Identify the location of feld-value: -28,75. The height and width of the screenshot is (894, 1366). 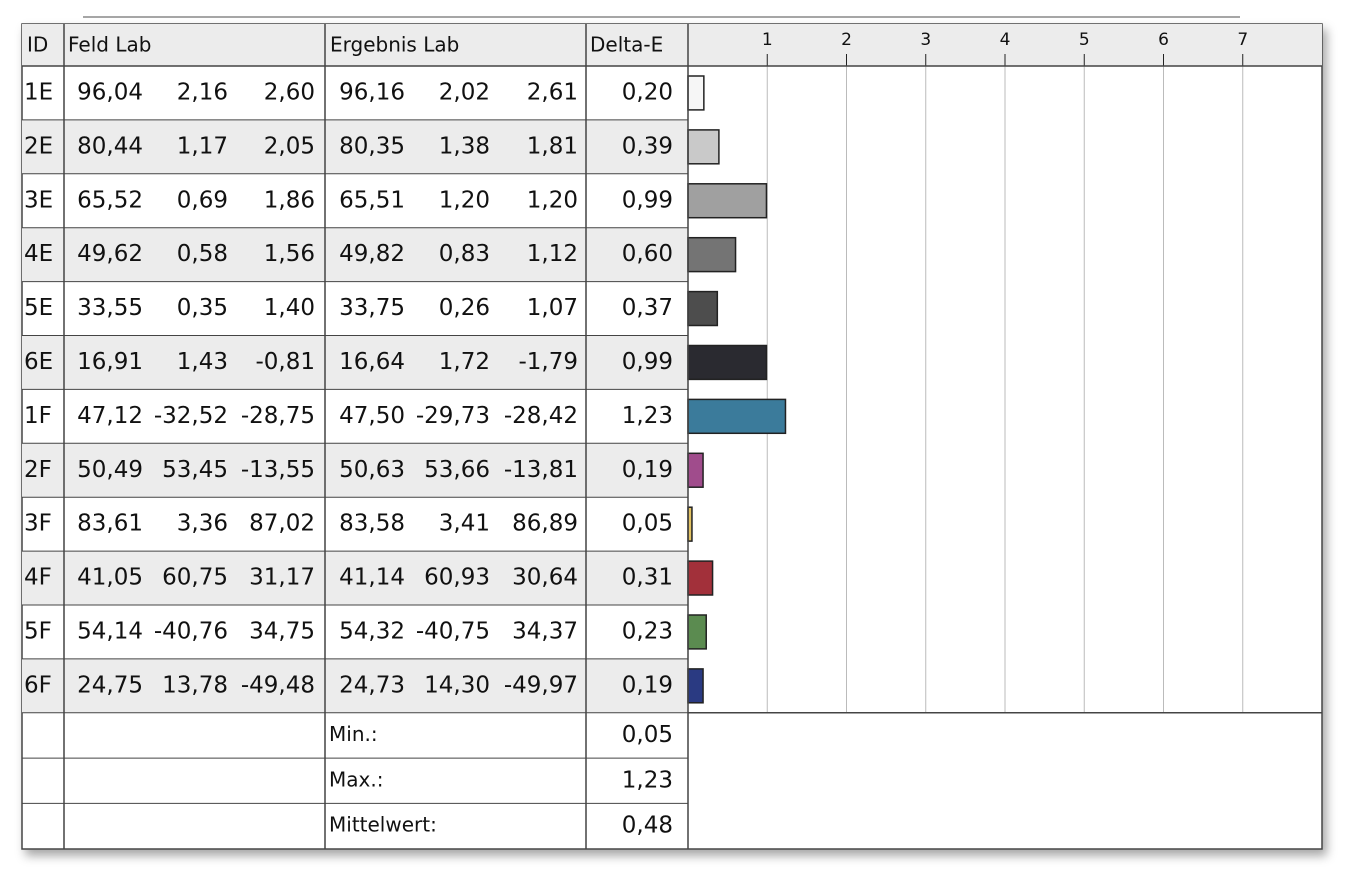
(278, 416).